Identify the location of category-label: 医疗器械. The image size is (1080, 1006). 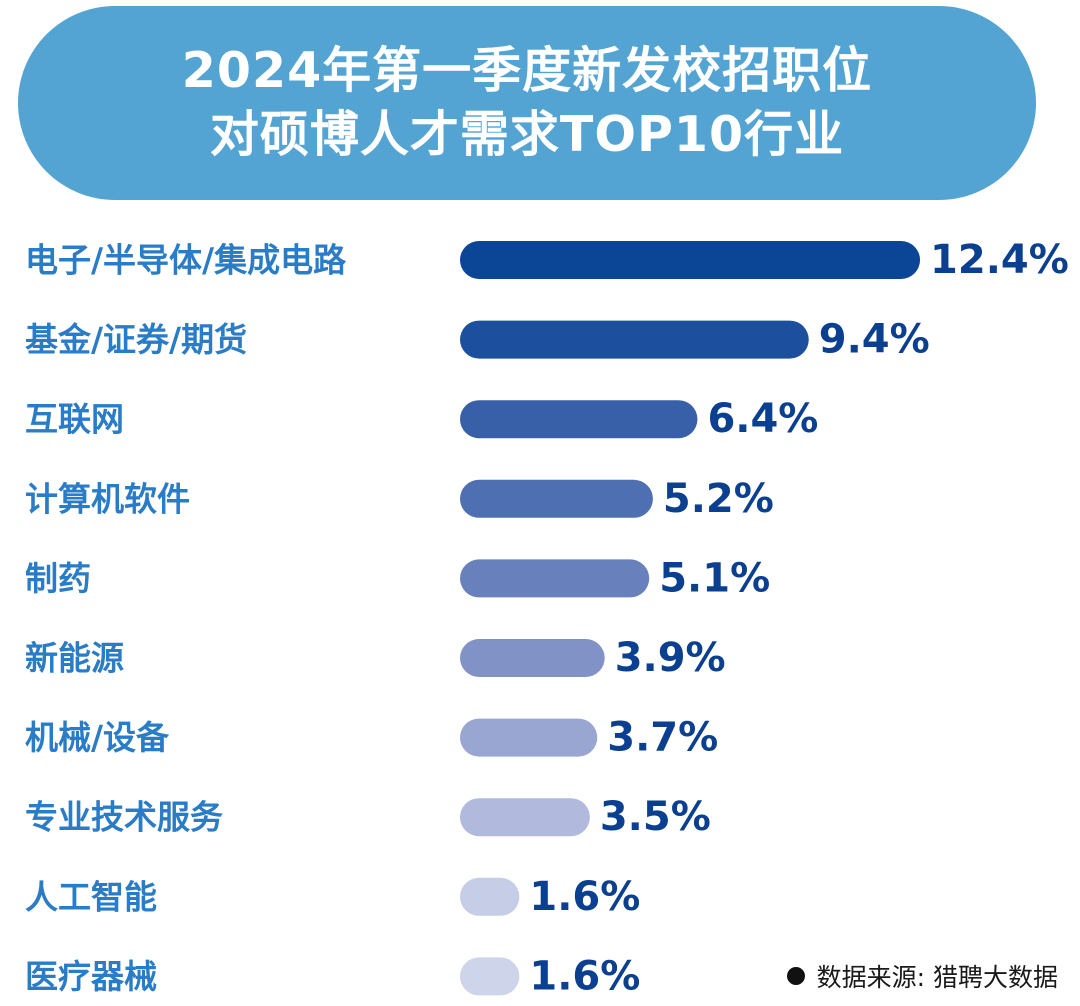
(91, 976).